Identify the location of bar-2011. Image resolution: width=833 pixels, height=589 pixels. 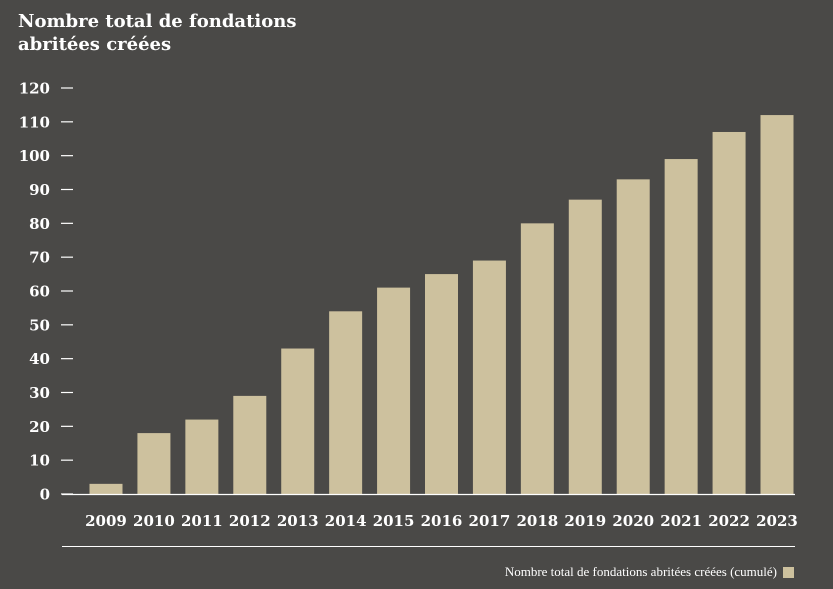
(202, 456).